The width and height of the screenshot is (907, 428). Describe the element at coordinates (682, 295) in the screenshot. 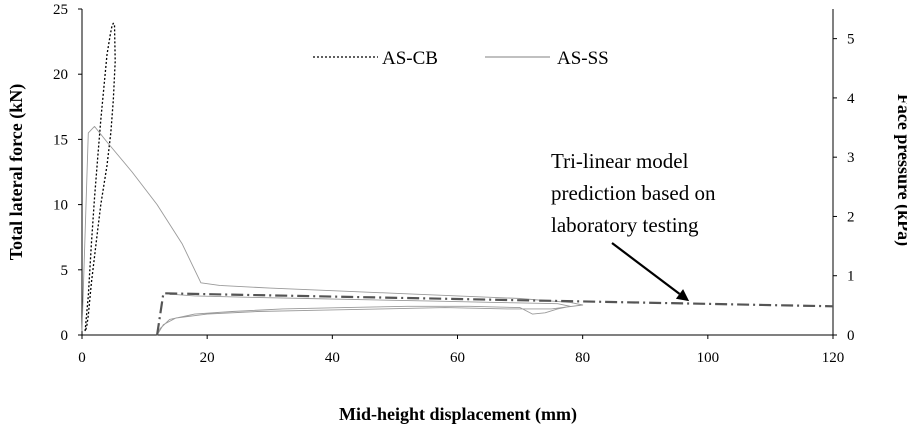

I see `annotation-arrow-head` at that location.